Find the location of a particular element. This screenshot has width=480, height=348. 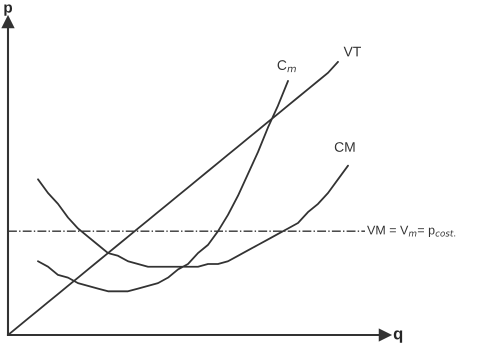

x-axis-title: q is located at coordinates (398, 336).